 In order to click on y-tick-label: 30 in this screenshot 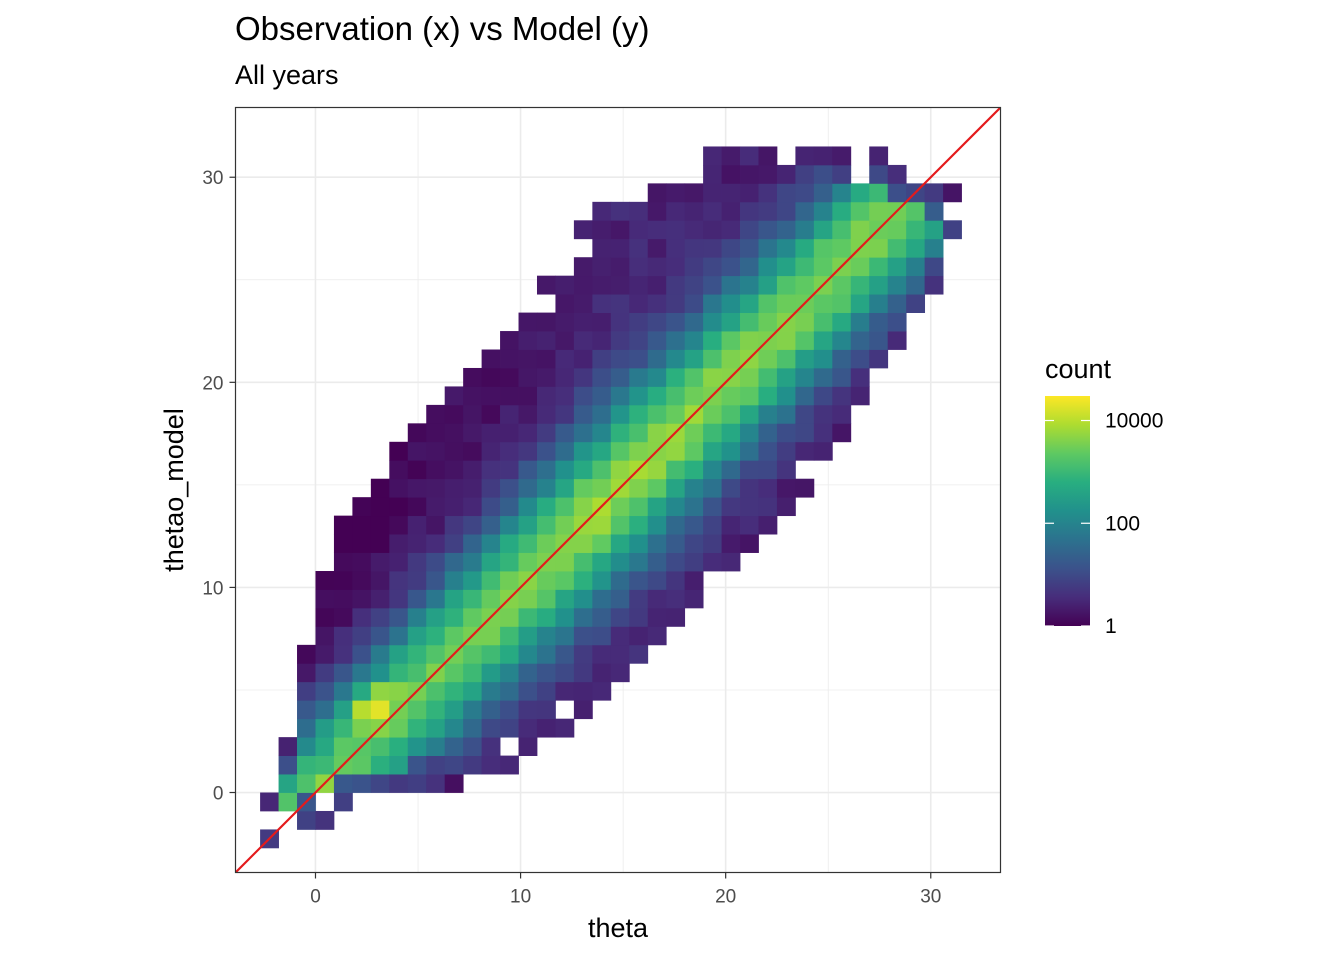, I will do `click(212, 178)`.